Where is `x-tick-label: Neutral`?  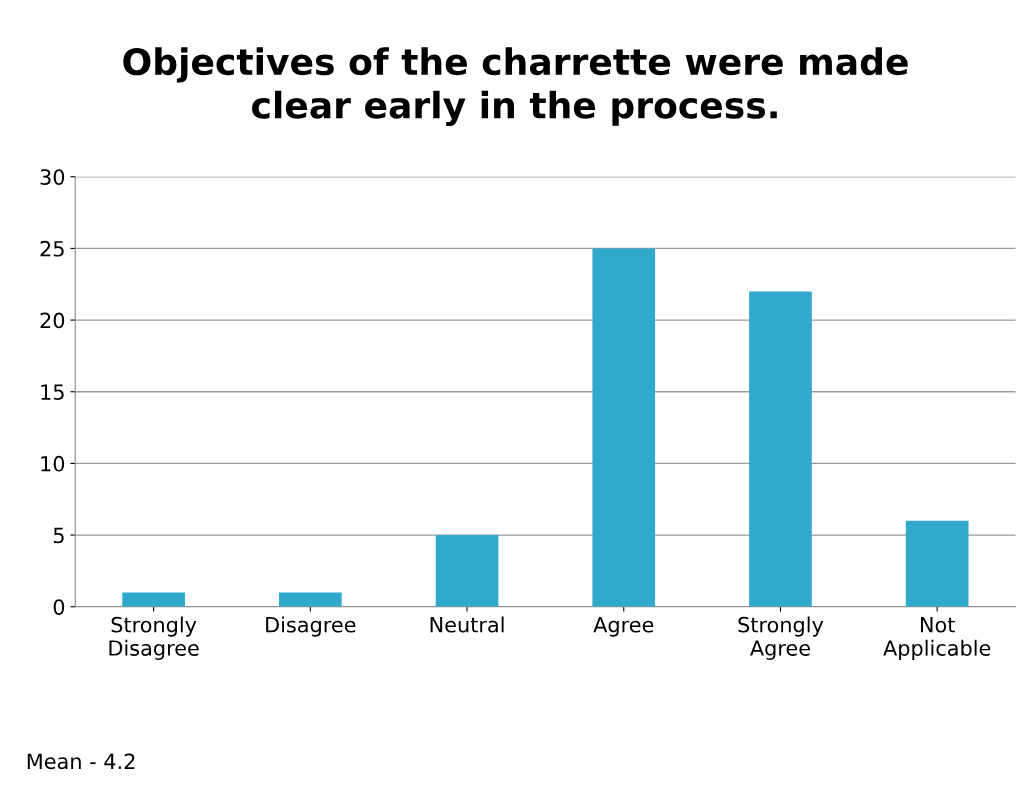 x-tick-label: Neutral is located at coordinates (467, 624).